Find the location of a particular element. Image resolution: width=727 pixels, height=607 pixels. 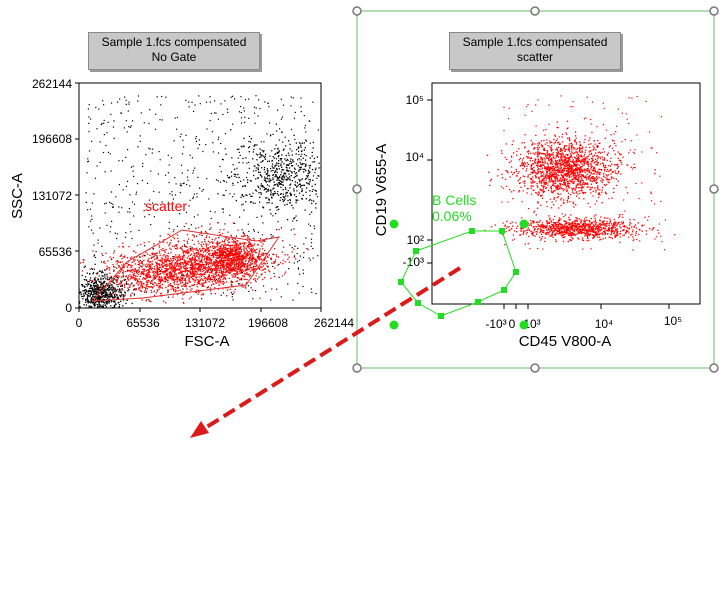

scatter-gate-polygon is located at coordinates (186, 265).